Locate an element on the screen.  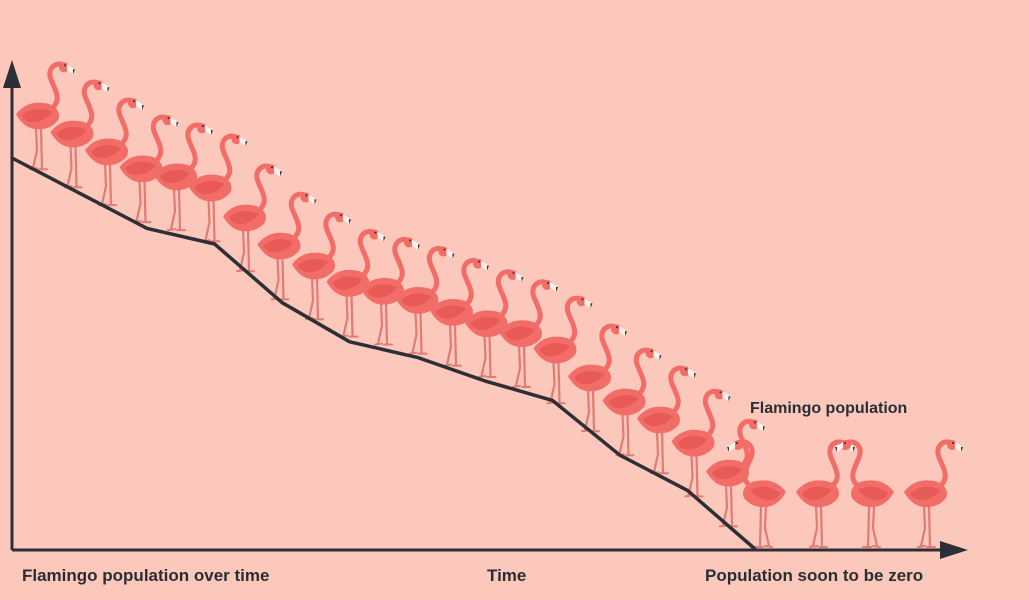
series-label: Flamingo population is located at coordinates (829, 408).